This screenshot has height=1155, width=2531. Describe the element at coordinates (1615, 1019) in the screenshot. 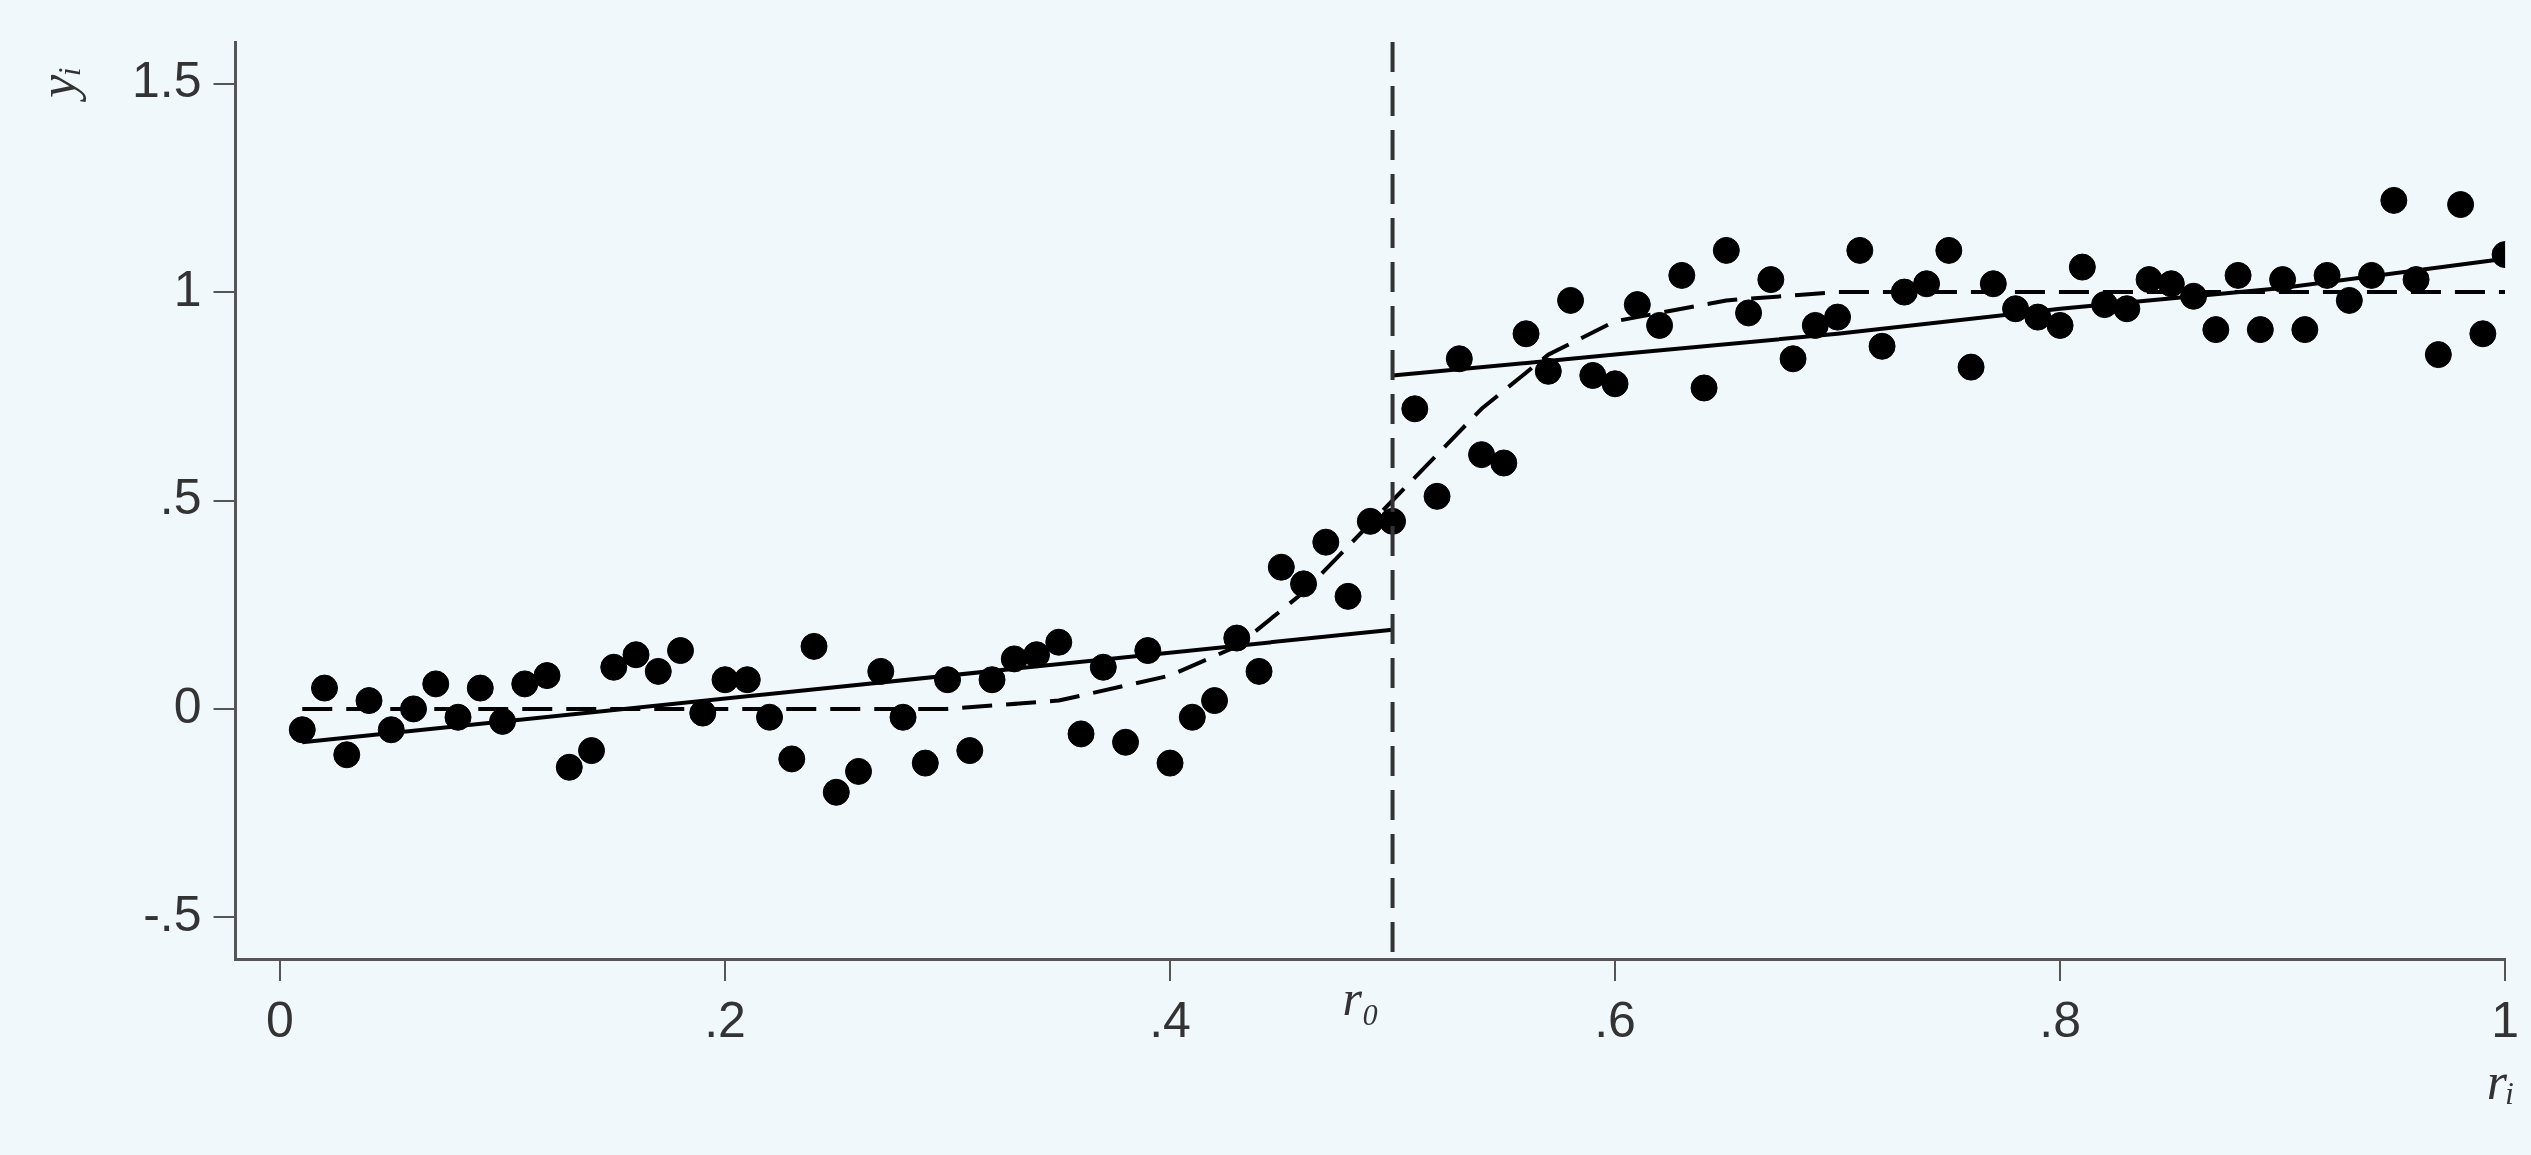

I see `x-tick-label: .6` at that location.